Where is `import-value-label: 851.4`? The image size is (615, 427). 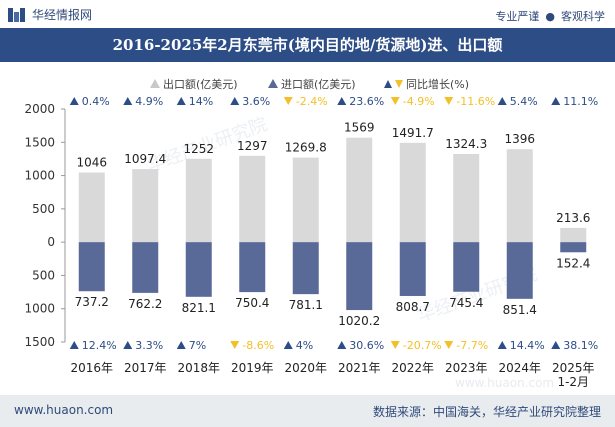
import-value-label: 851.4 is located at coordinates (520, 310).